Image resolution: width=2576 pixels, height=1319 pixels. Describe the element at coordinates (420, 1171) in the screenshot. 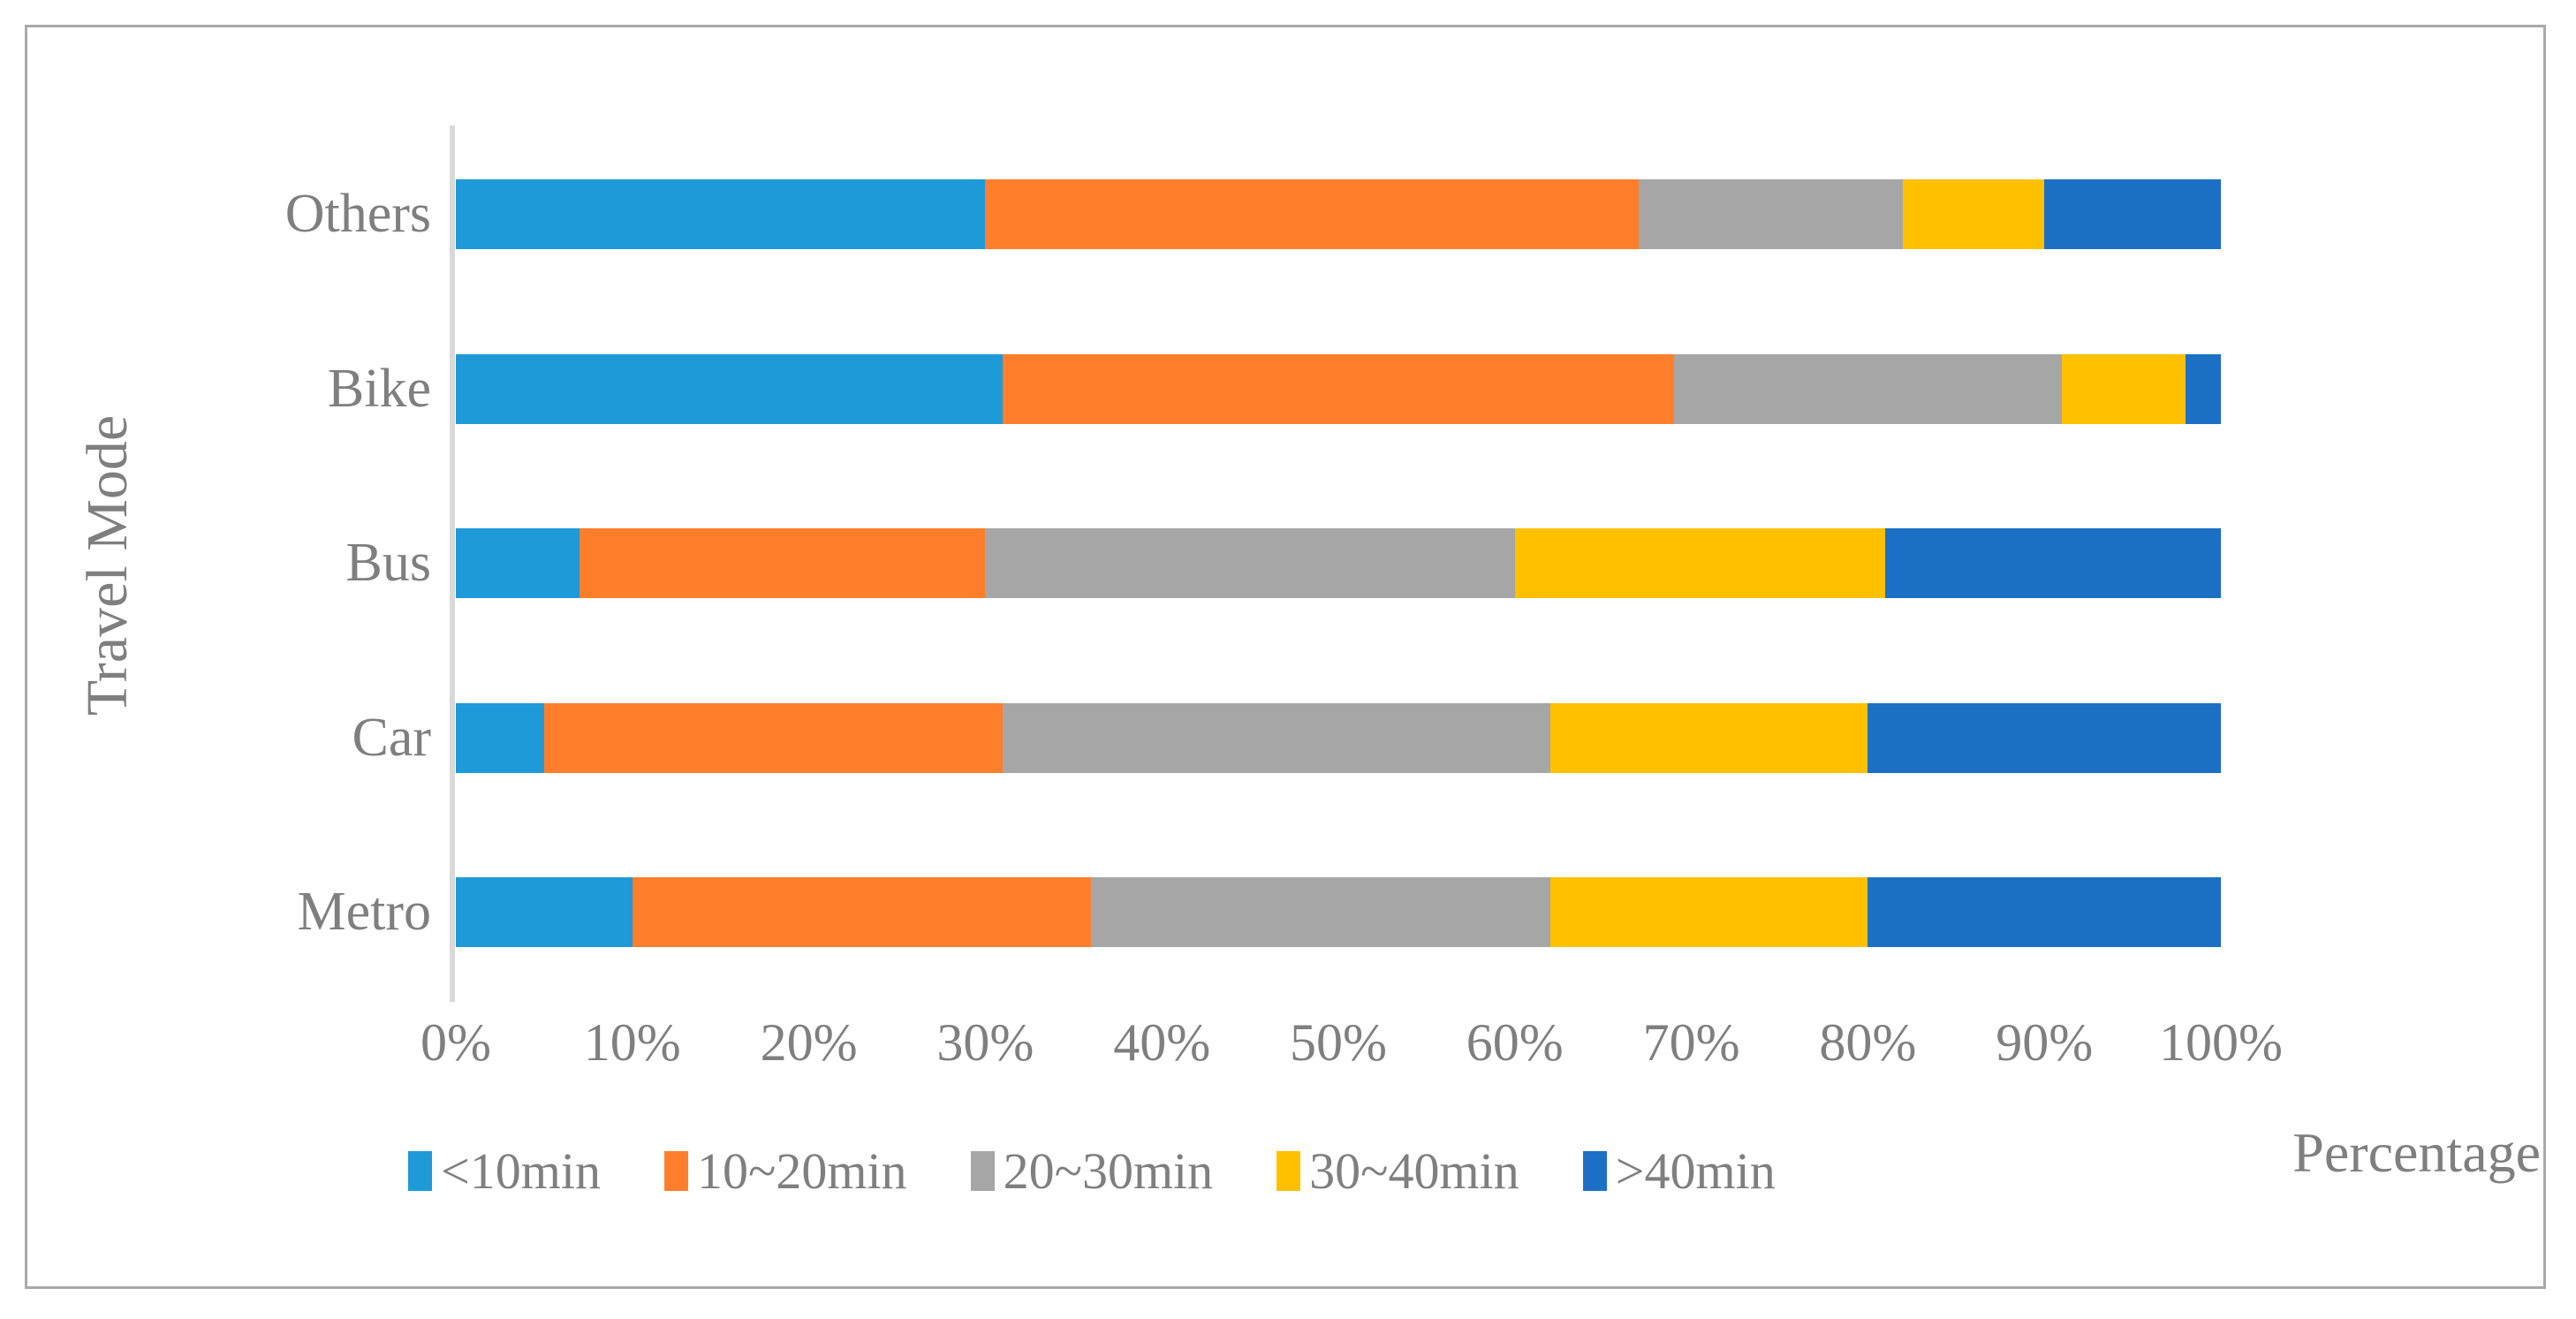

I see `legend-swatch-10min-icon` at that location.